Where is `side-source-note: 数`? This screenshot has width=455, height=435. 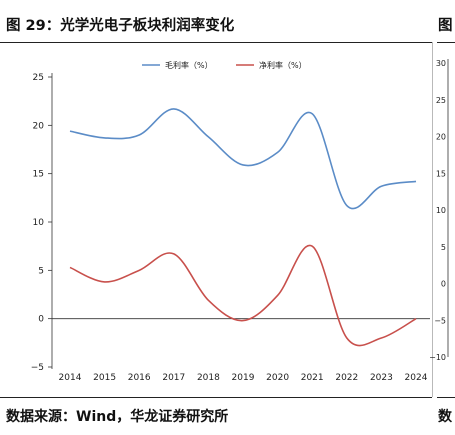
side-source-note: 数 is located at coordinates (445, 417).